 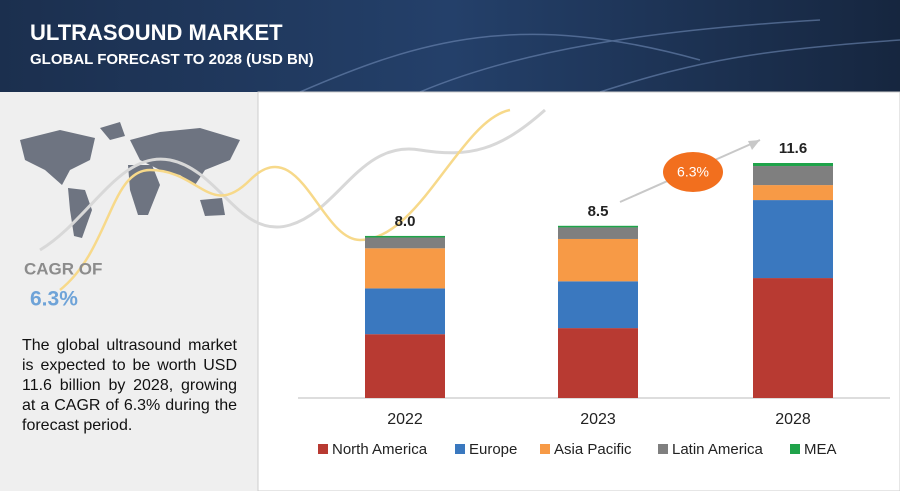 What do you see at coordinates (793, 419) in the screenshot?
I see `x-tick-label: 2028` at bounding box center [793, 419].